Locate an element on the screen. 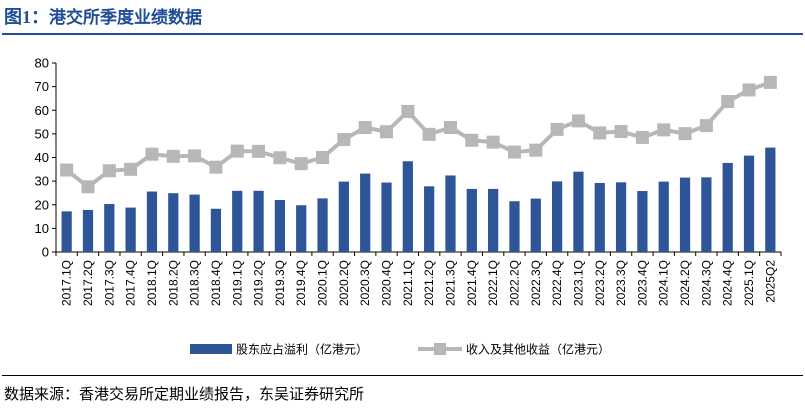  legend-item-bar: 股东应占溢利（亿港元） is located at coordinates (279, 349).